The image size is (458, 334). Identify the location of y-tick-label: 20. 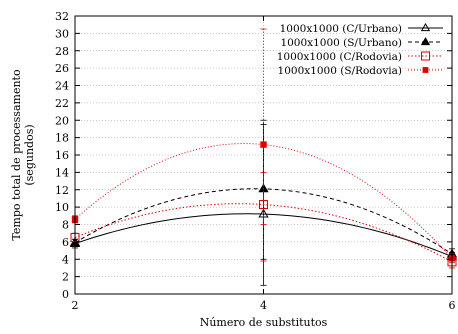
(62, 120).